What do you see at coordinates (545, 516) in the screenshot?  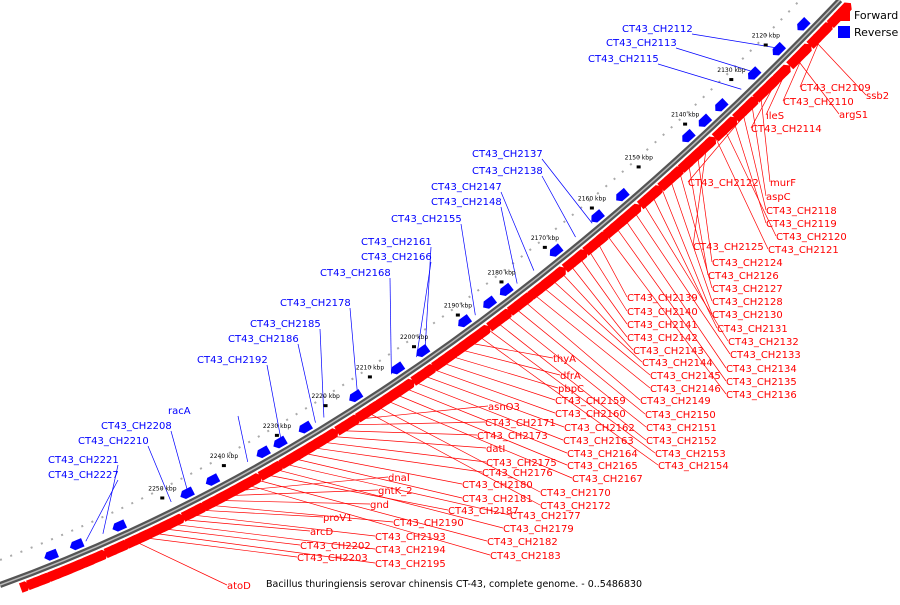 I see `forward-gene-label: CT43_CH2177` at bounding box center [545, 516].